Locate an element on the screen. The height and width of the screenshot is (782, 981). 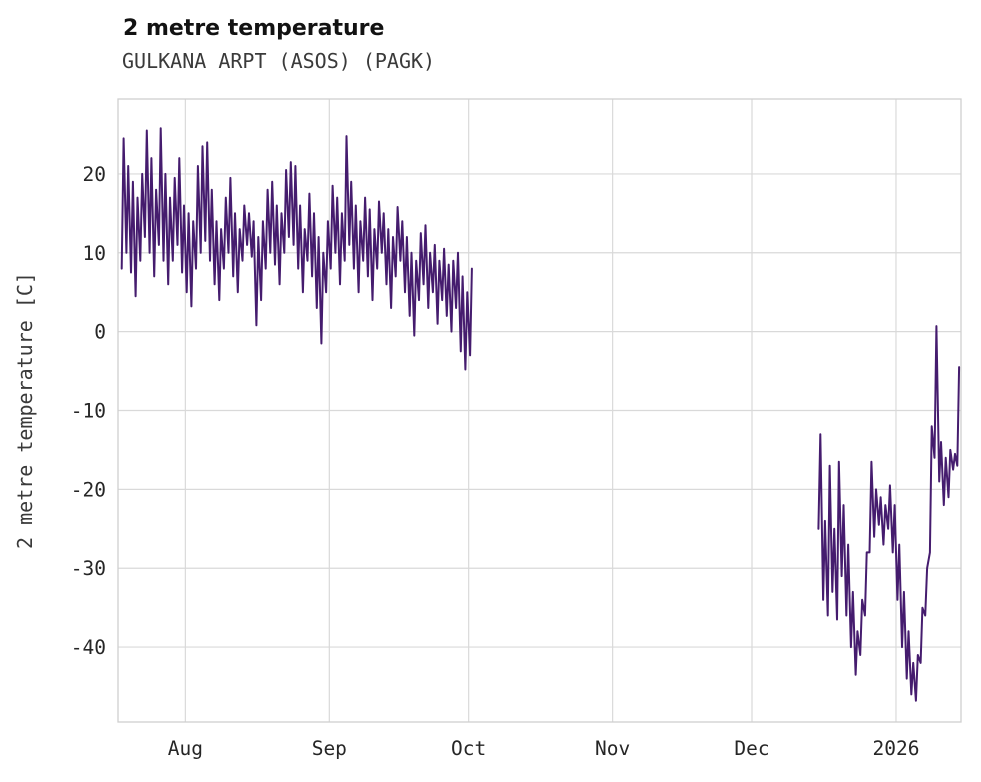
y-tick-label: -40 is located at coordinates (88, 647).